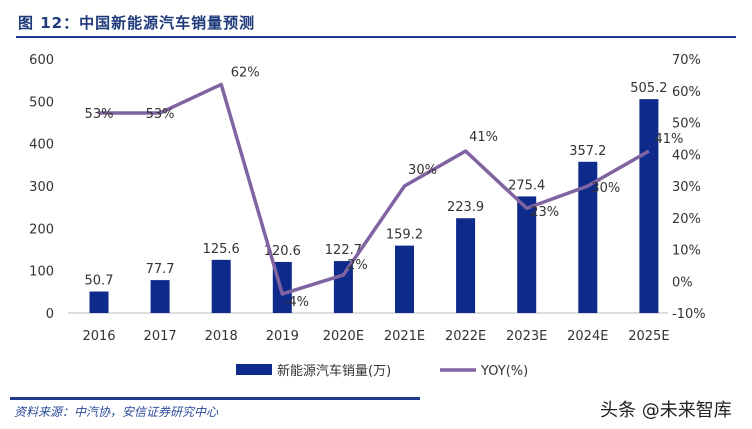 The height and width of the screenshot is (429, 752). I want to click on source-note: 资料来源：中汽协，安信证券研究中心, so click(116, 412).